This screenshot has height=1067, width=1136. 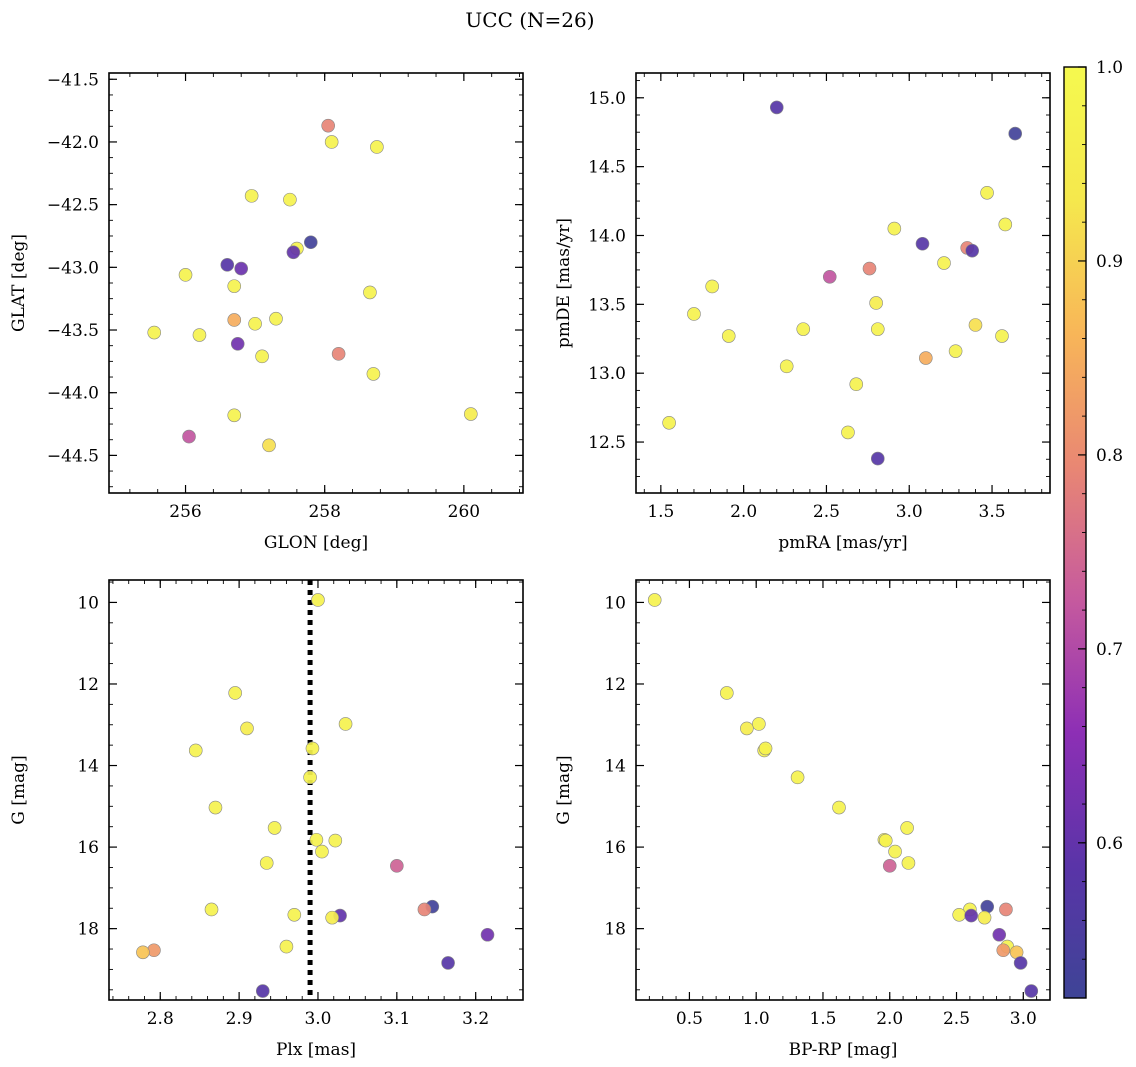 What do you see at coordinates (73, 268) in the screenshot?
I see `y-tick-label: −43.0` at bounding box center [73, 268].